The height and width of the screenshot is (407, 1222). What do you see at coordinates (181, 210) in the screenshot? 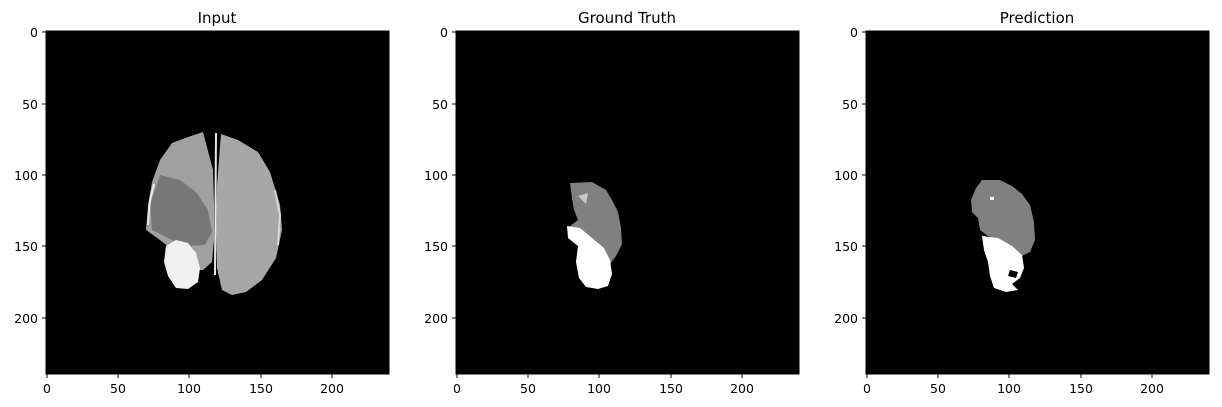
I see `dark-lesion-region` at bounding box center [181, 210].